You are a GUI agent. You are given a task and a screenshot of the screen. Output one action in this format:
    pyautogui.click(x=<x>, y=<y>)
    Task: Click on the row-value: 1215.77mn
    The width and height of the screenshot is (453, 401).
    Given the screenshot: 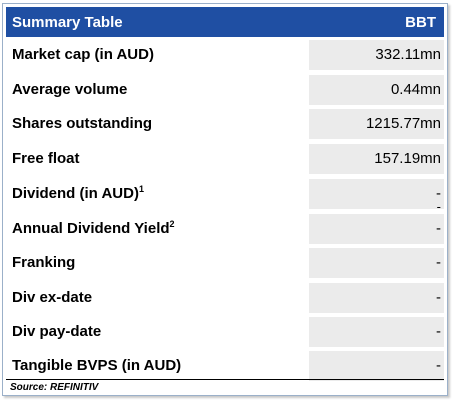 What is the action you would take?
    pyautogui.click(x=376, y=124)
    